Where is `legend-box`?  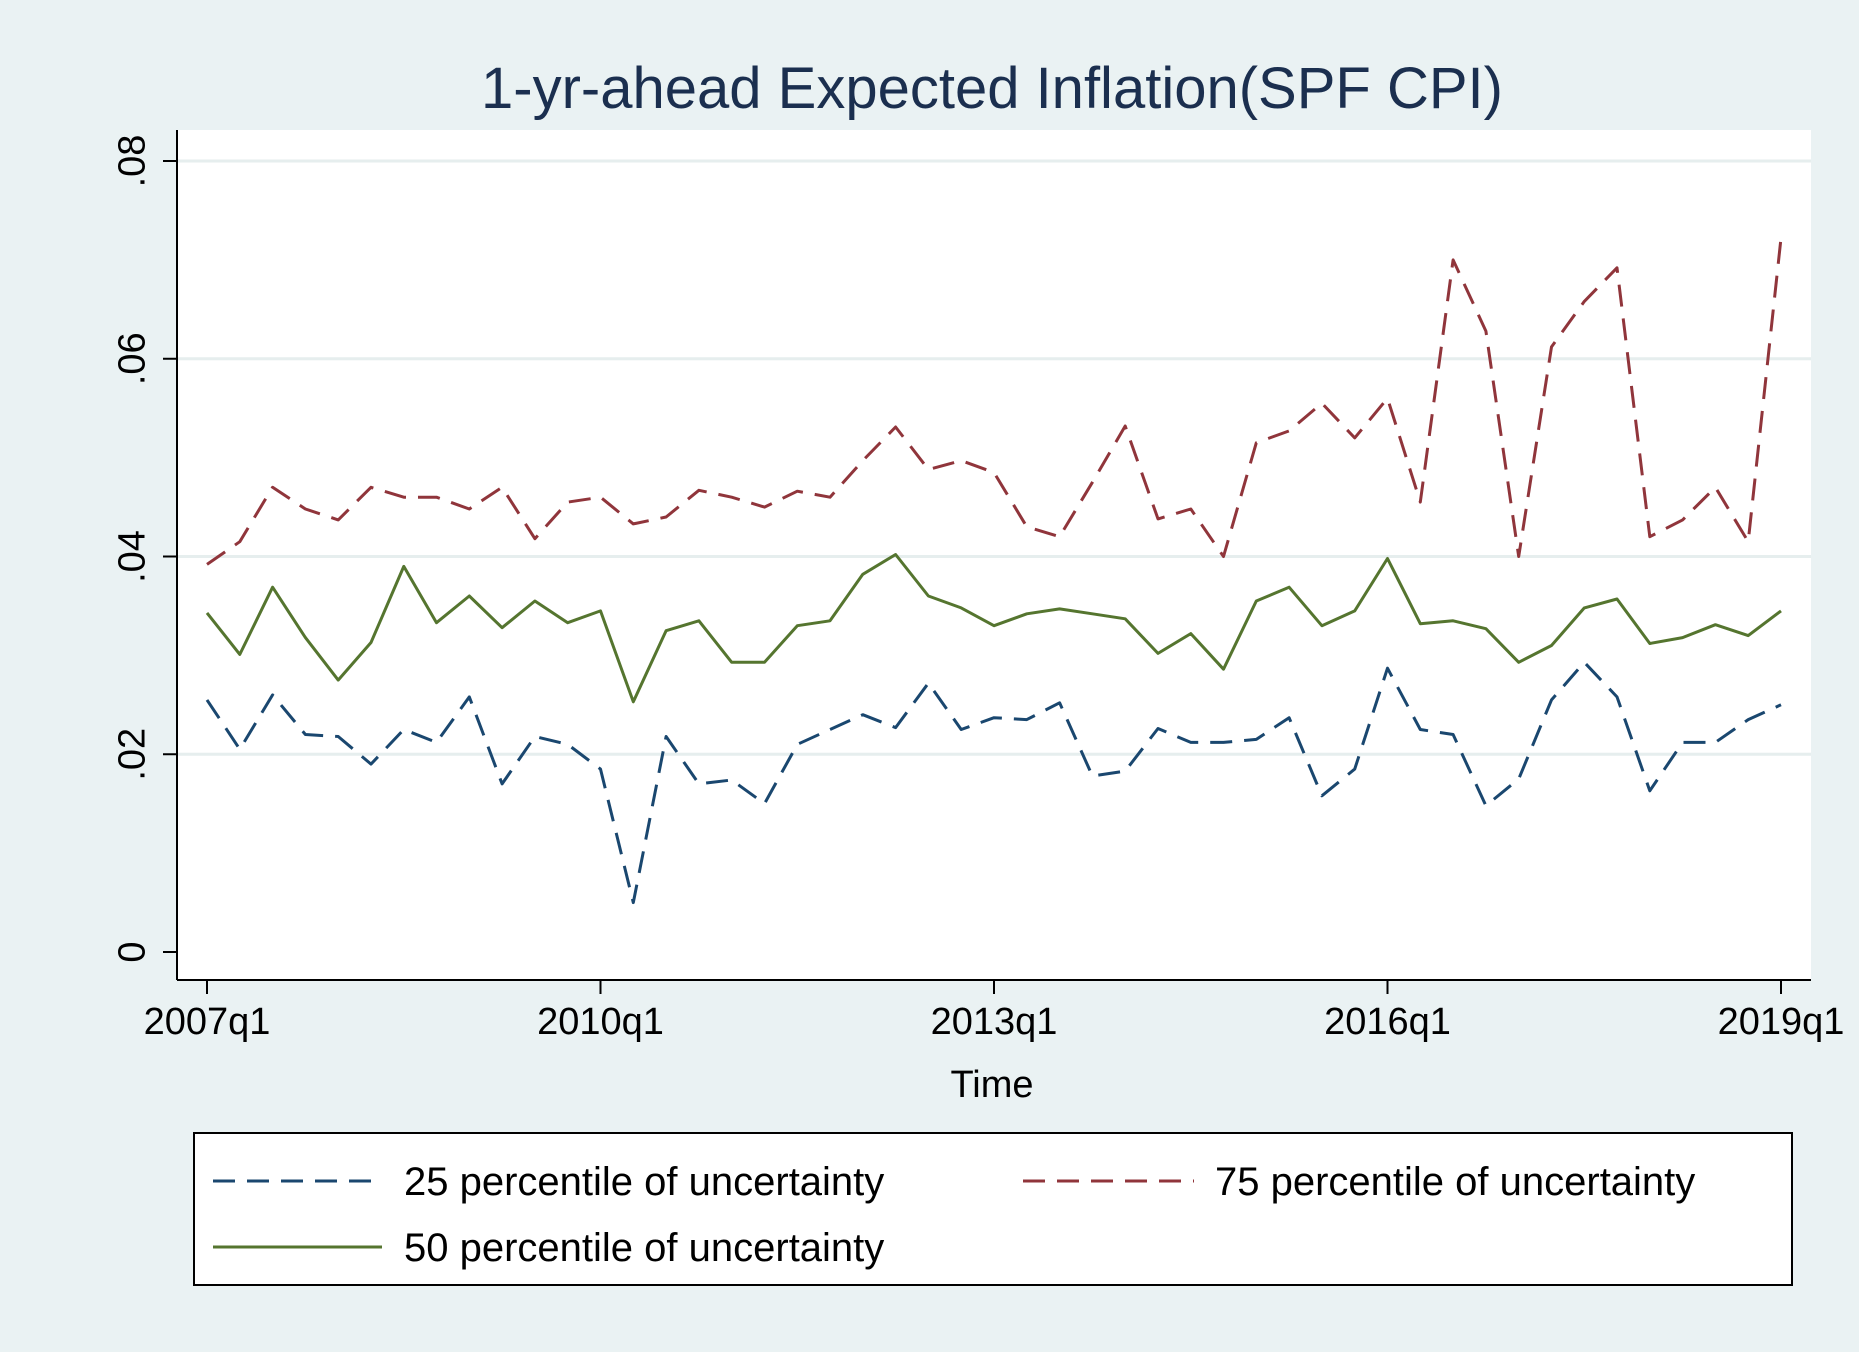 legend-box is located at coordinates (993, 1209).